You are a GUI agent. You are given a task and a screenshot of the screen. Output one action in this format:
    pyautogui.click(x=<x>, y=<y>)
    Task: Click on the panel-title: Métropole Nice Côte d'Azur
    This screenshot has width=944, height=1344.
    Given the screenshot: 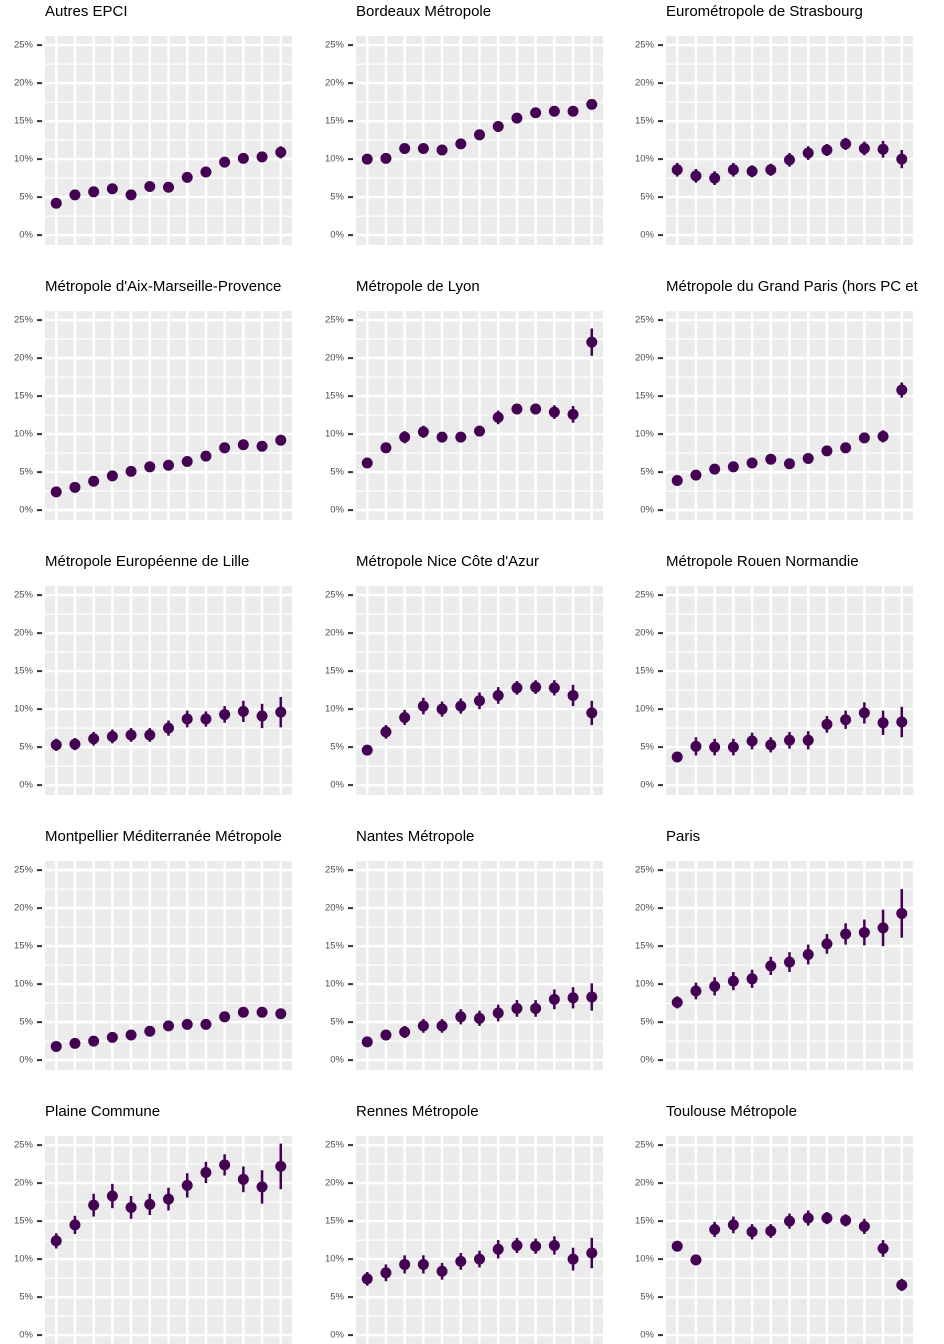 What is the action you would take?
    pyautogui.click(x=447, y=561)
    